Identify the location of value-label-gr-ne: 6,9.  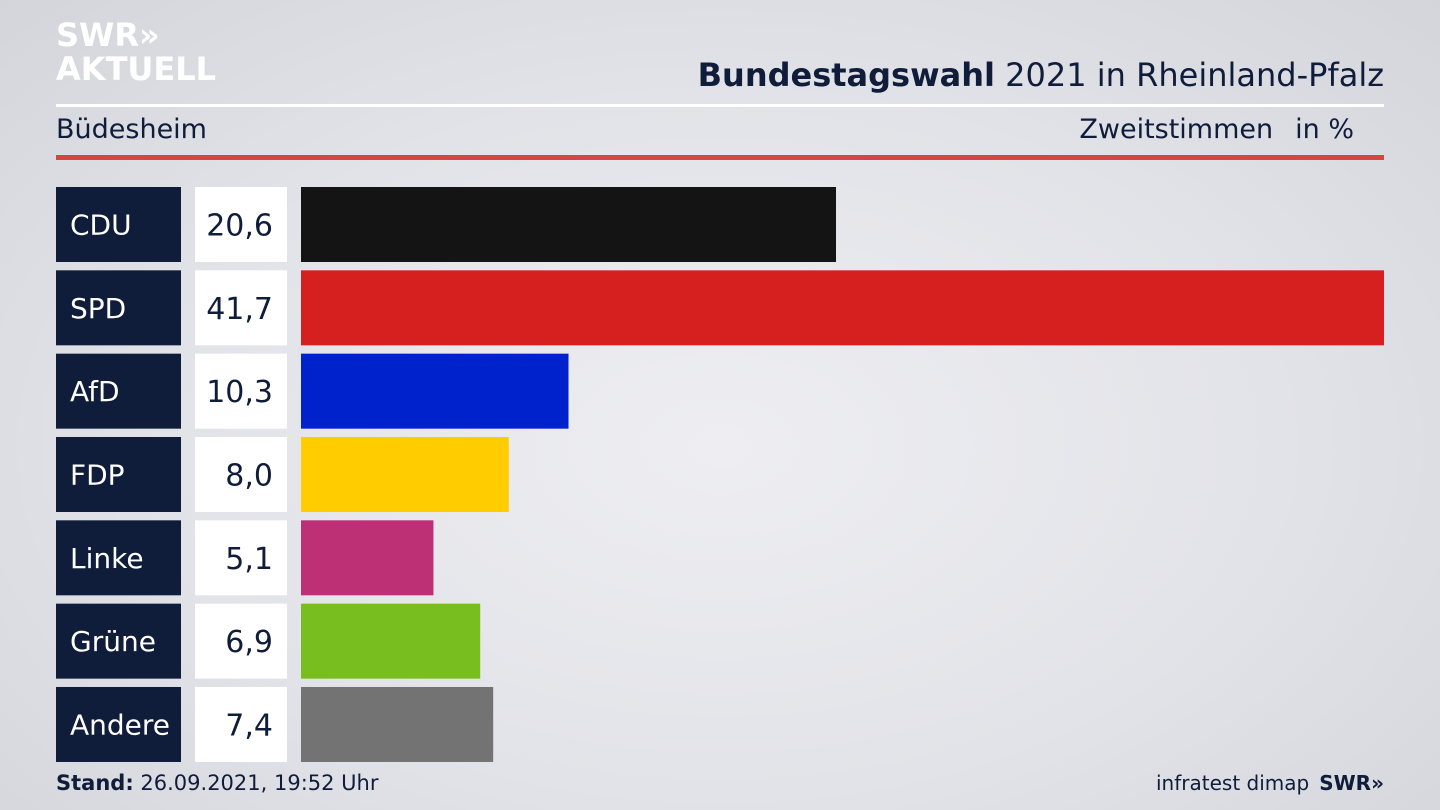
(249, 642).